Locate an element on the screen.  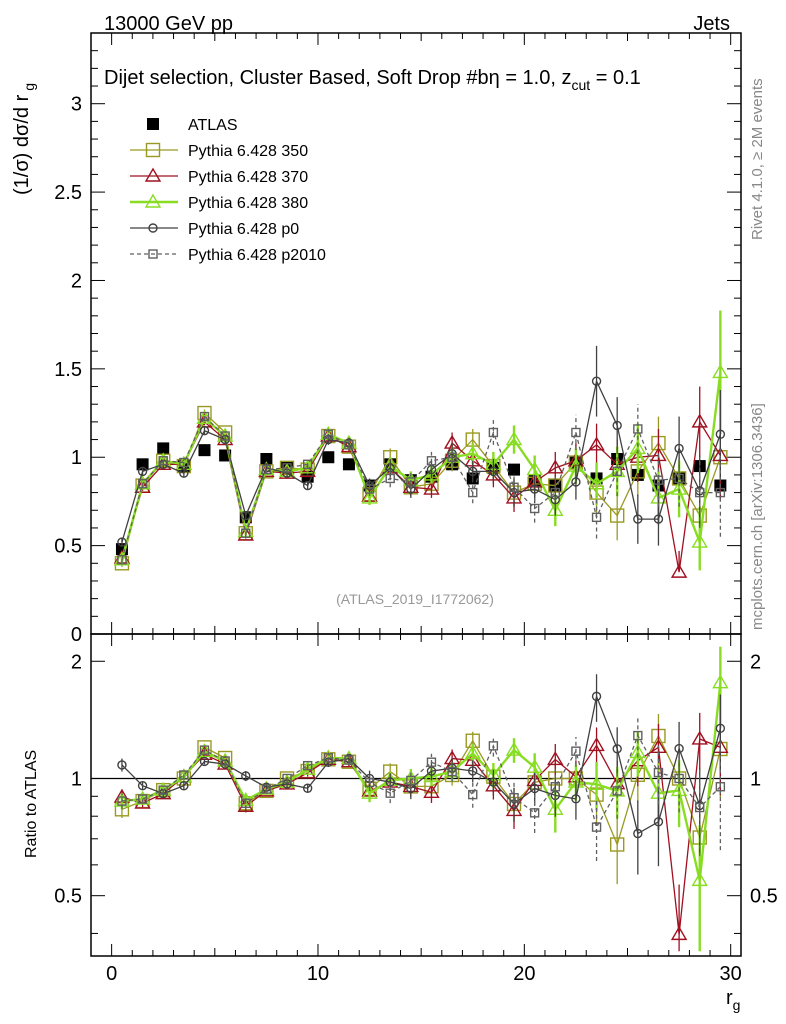
legend-item-3: Pythia 6.428 380 is located at coordinates (219, 202).